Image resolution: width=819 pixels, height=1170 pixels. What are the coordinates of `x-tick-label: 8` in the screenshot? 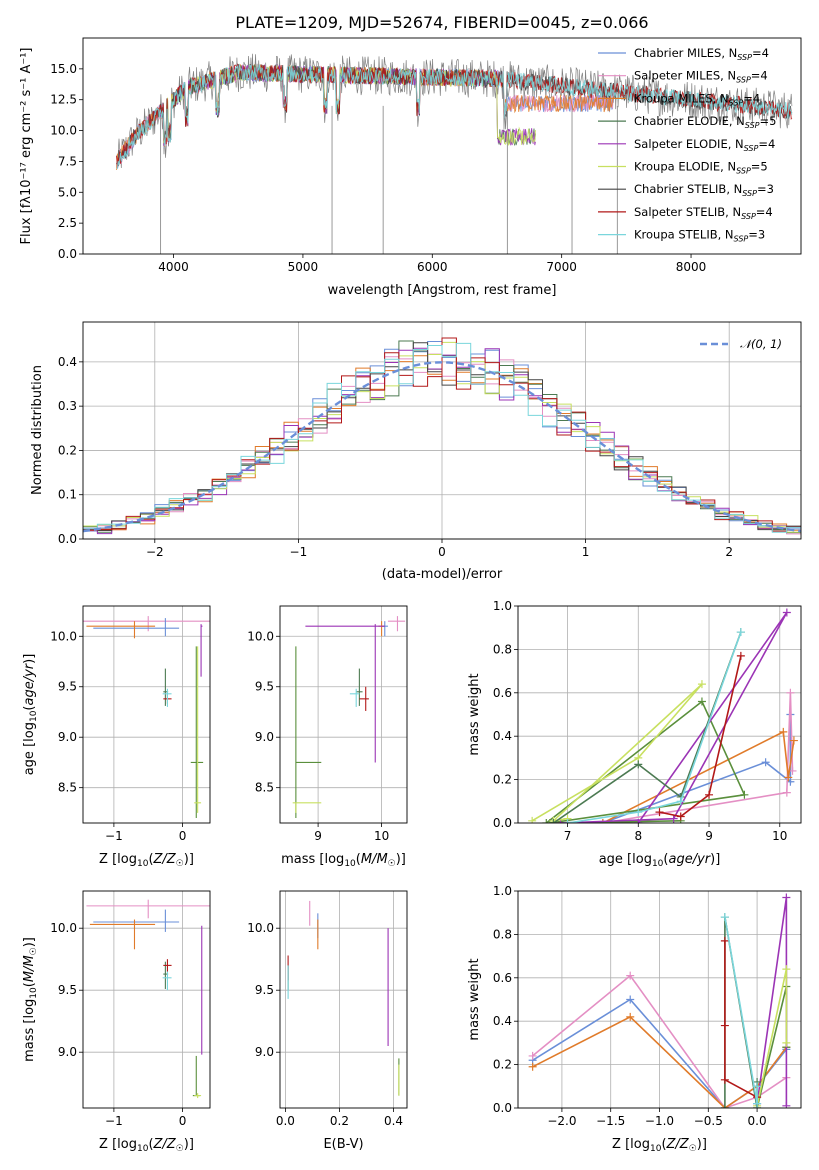 It's located at (638, 836).